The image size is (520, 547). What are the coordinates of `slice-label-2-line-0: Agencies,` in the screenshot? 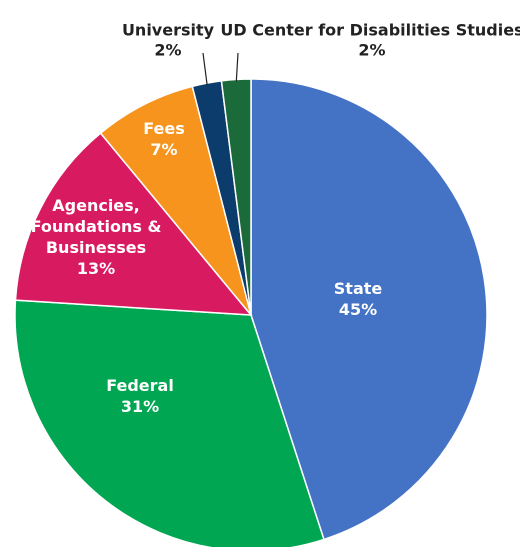 It's located at (96, 205).